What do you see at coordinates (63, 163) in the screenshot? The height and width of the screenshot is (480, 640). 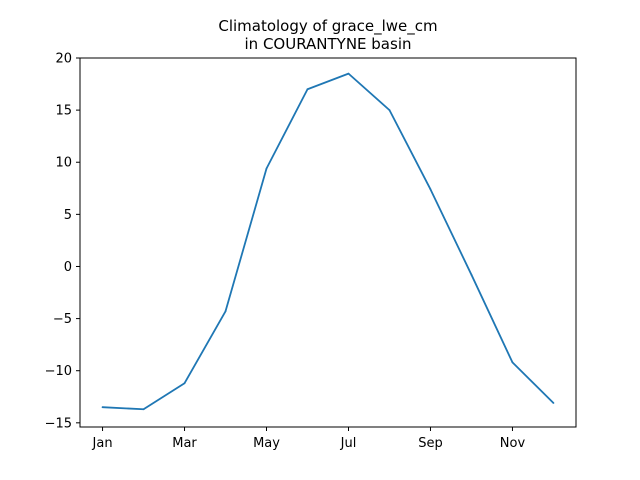 I see `y-tick-label: 10` at bounding box center [63, 163].